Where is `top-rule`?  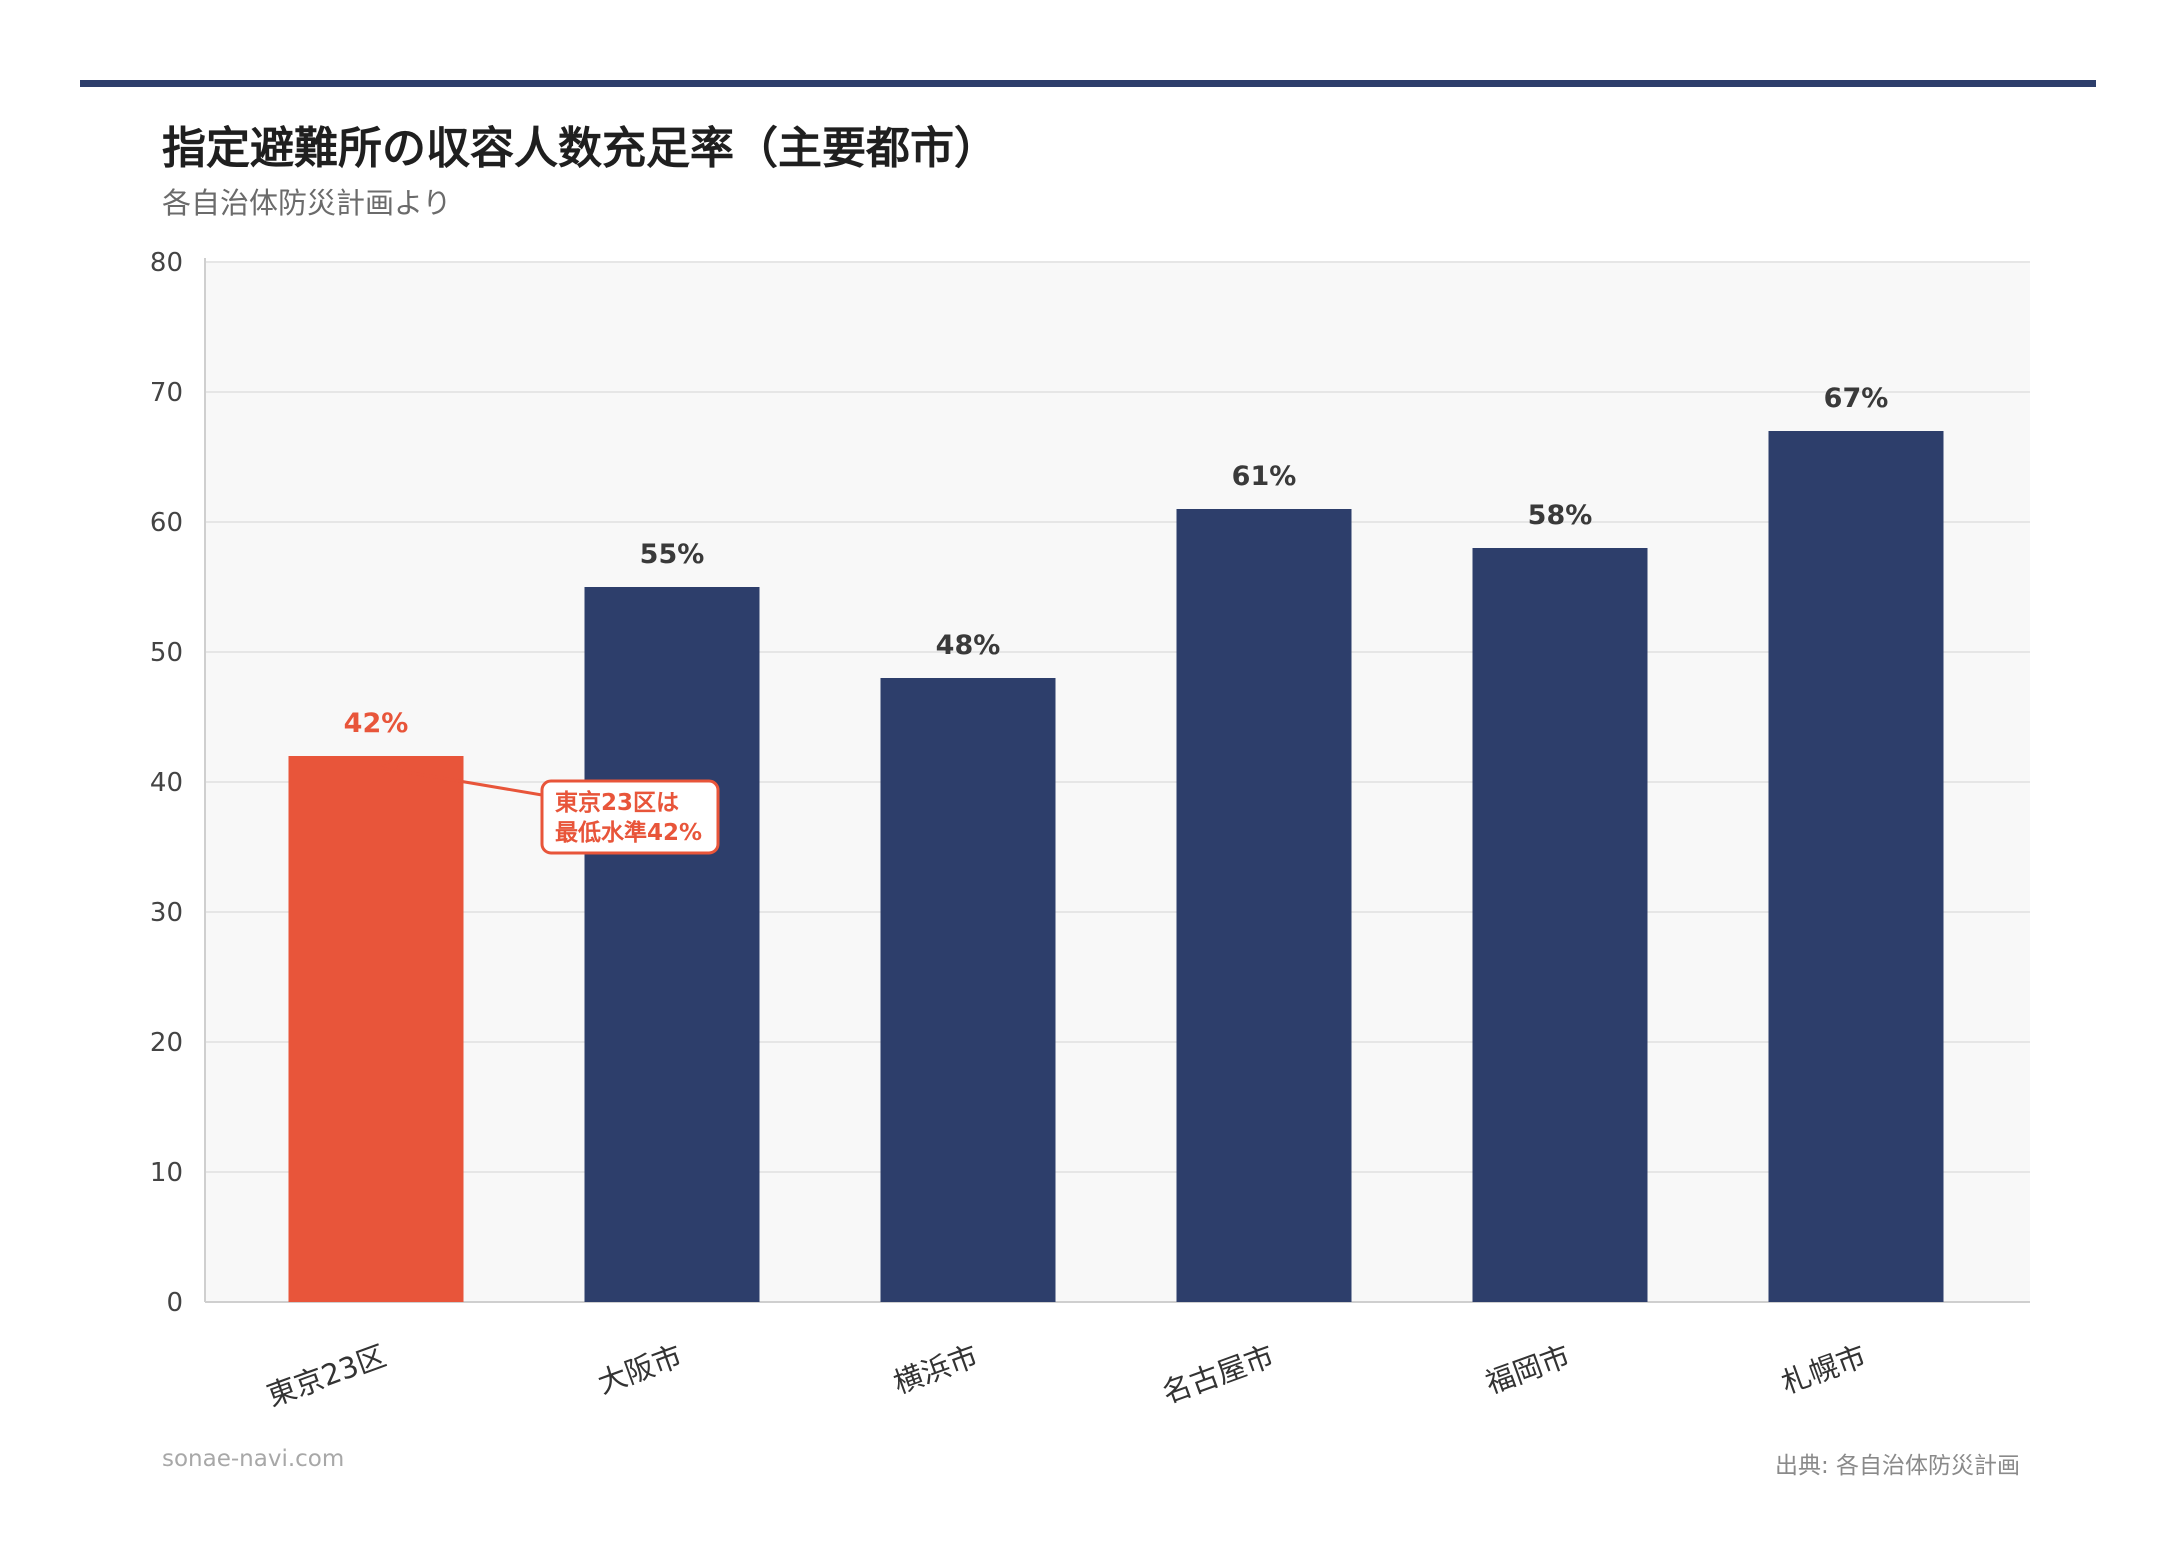
top-rule is located at coordinates (1088, 83).